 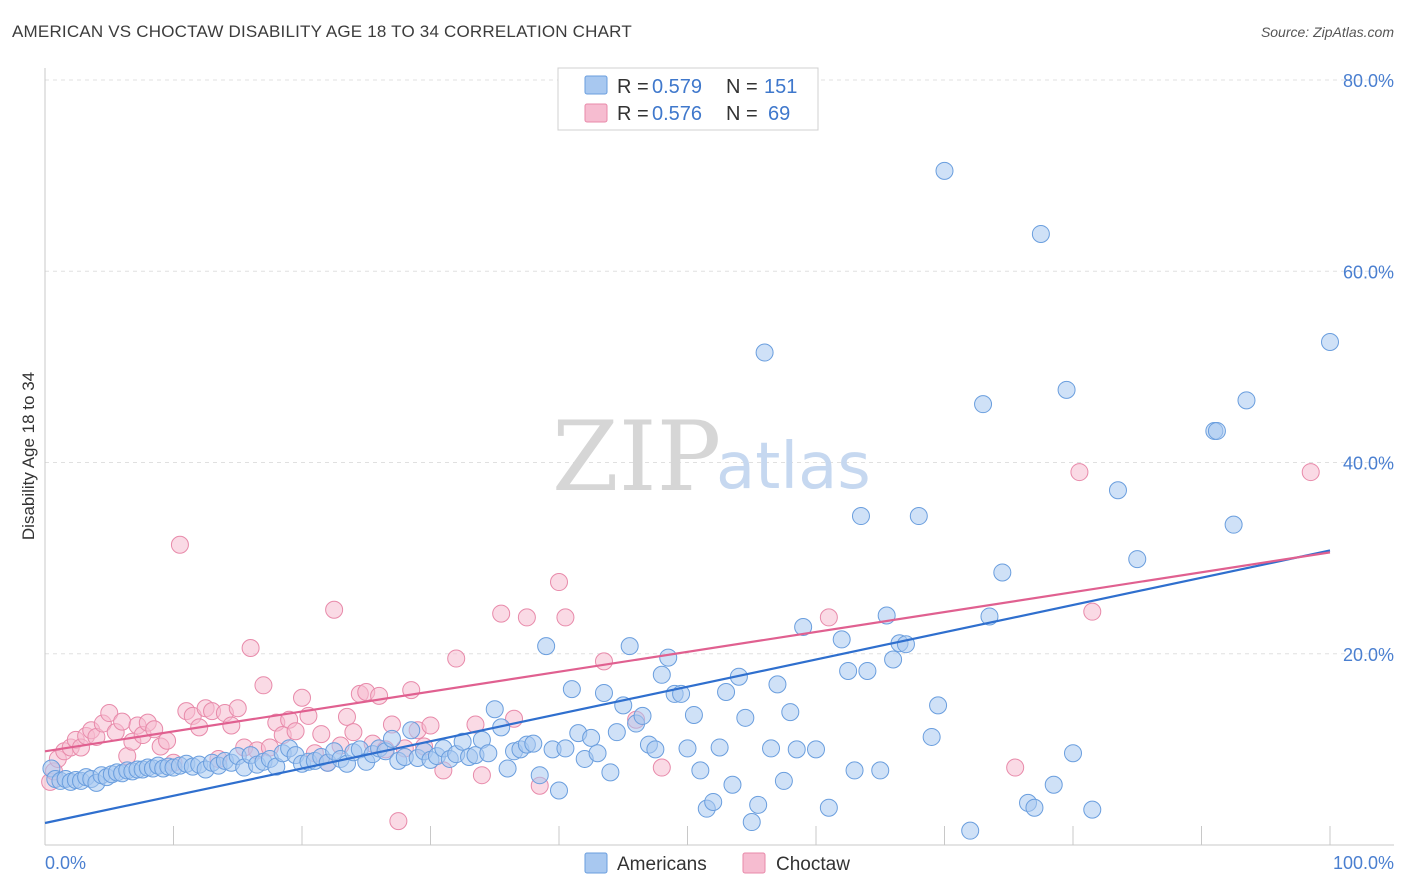 What do you see at coordinates (65, 863) in the screenshot?
I see `x-tick-label-min: 0.0%` at bounding box center [65, 863].